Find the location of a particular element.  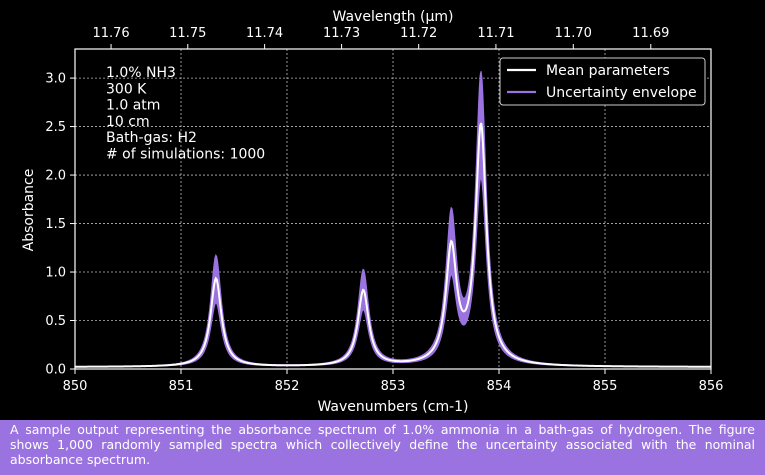

y-tick-label: 2.0 is located at coordinates (55, 176).